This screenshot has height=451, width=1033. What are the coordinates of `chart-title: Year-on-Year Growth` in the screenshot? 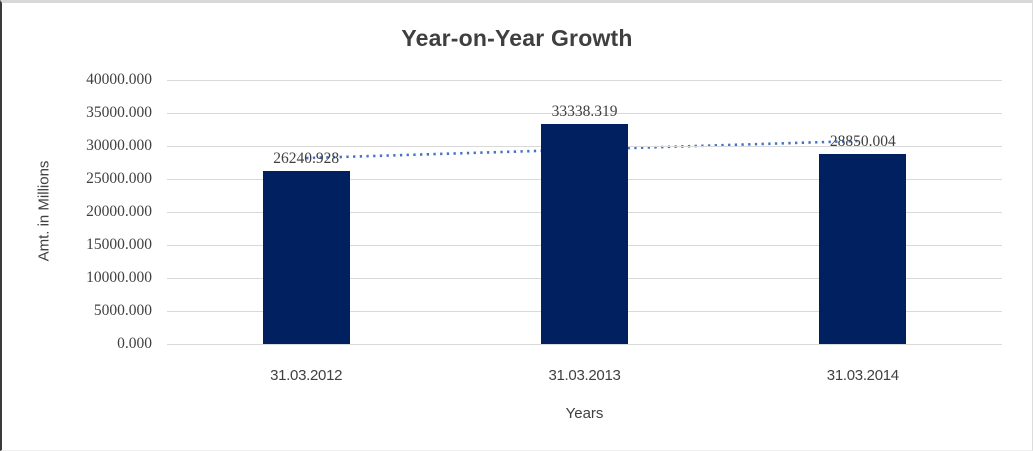 It's located at (517, 38).